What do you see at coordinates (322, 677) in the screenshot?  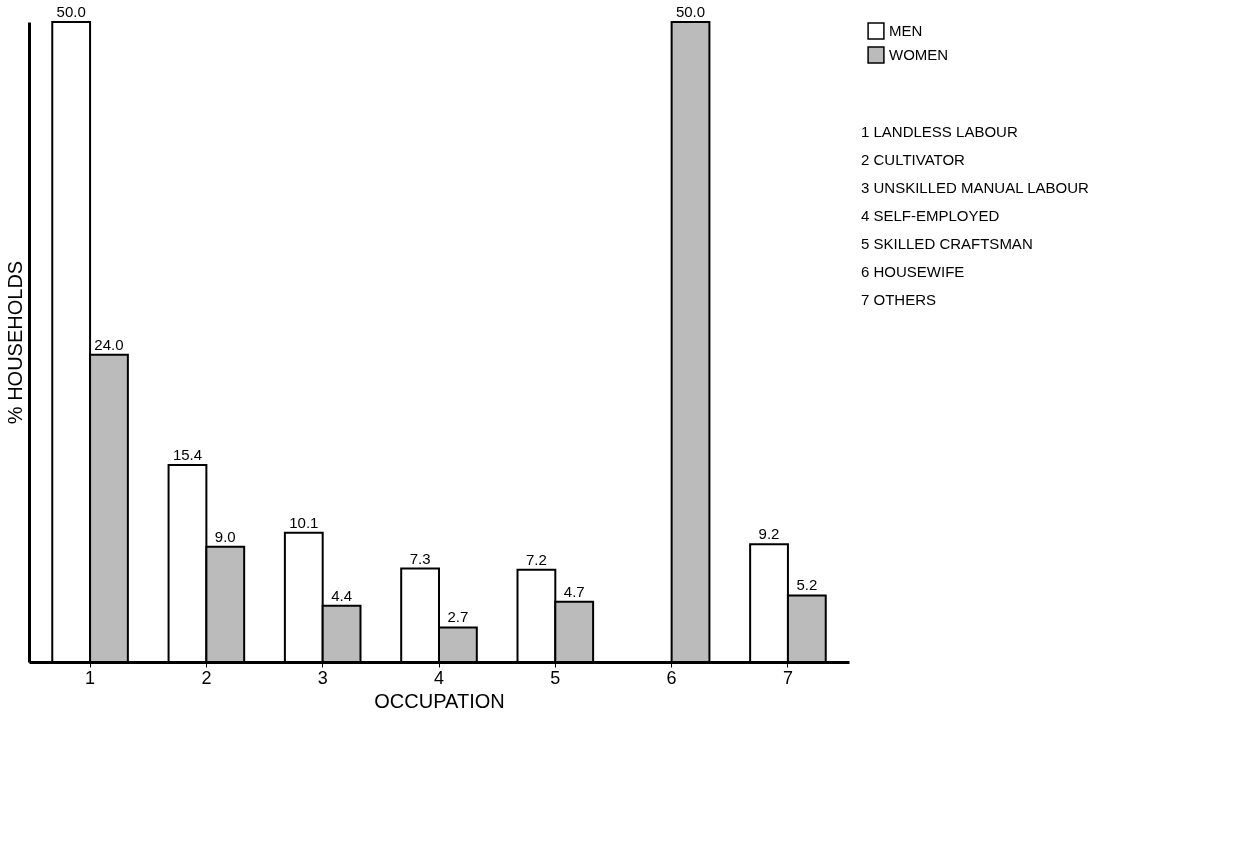 I see `x-tick-label: 3` at bounding box center [322, 677].